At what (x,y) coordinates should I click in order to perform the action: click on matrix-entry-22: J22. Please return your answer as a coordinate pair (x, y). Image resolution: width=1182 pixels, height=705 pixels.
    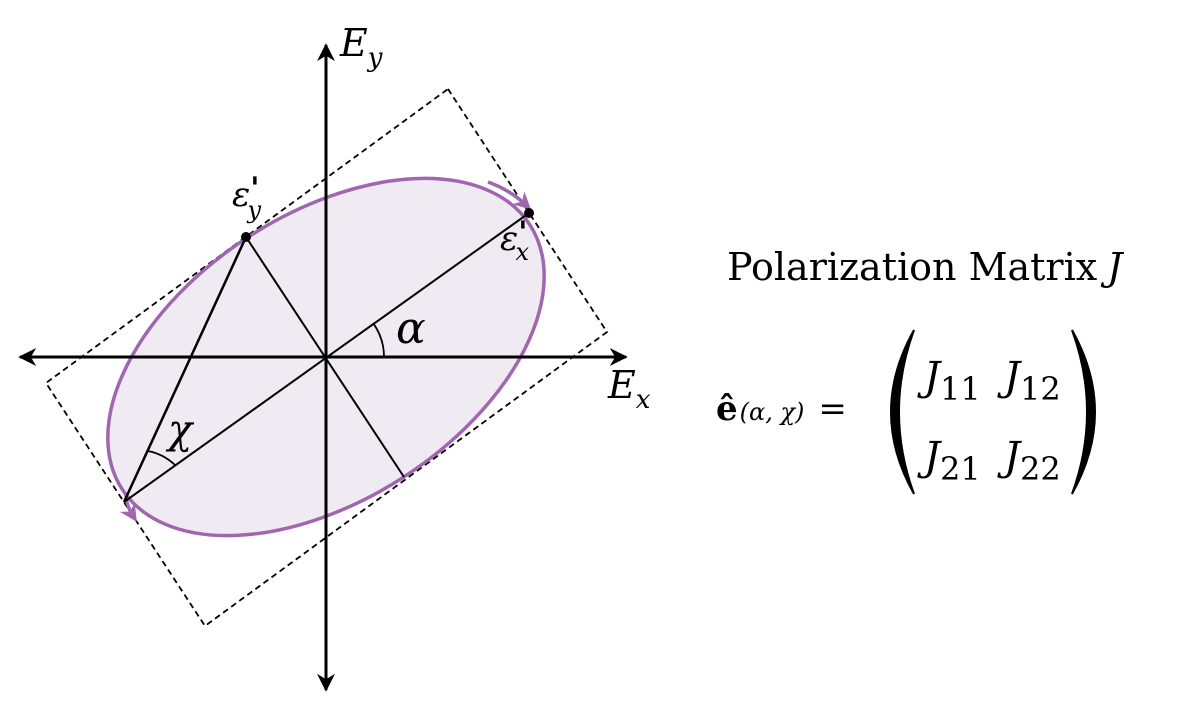
    Looking at the image, I should click on (1029, 461).